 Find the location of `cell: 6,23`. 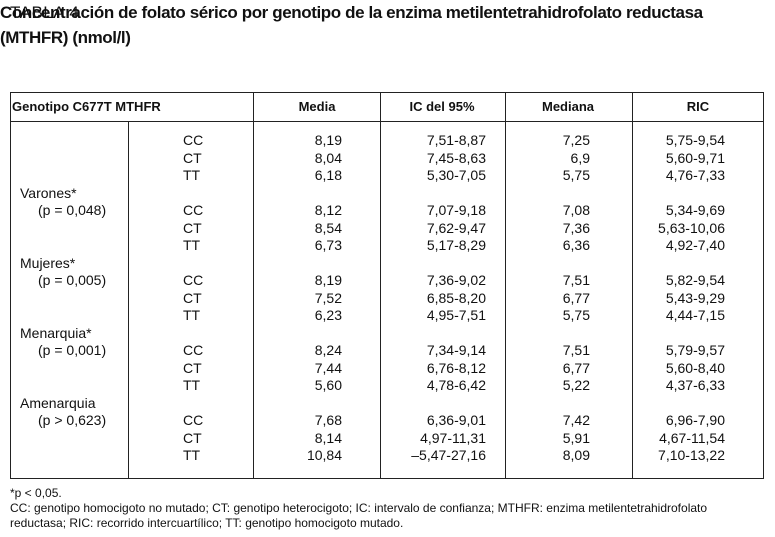

cell: 6,23 is located at coordinates (328, 315).